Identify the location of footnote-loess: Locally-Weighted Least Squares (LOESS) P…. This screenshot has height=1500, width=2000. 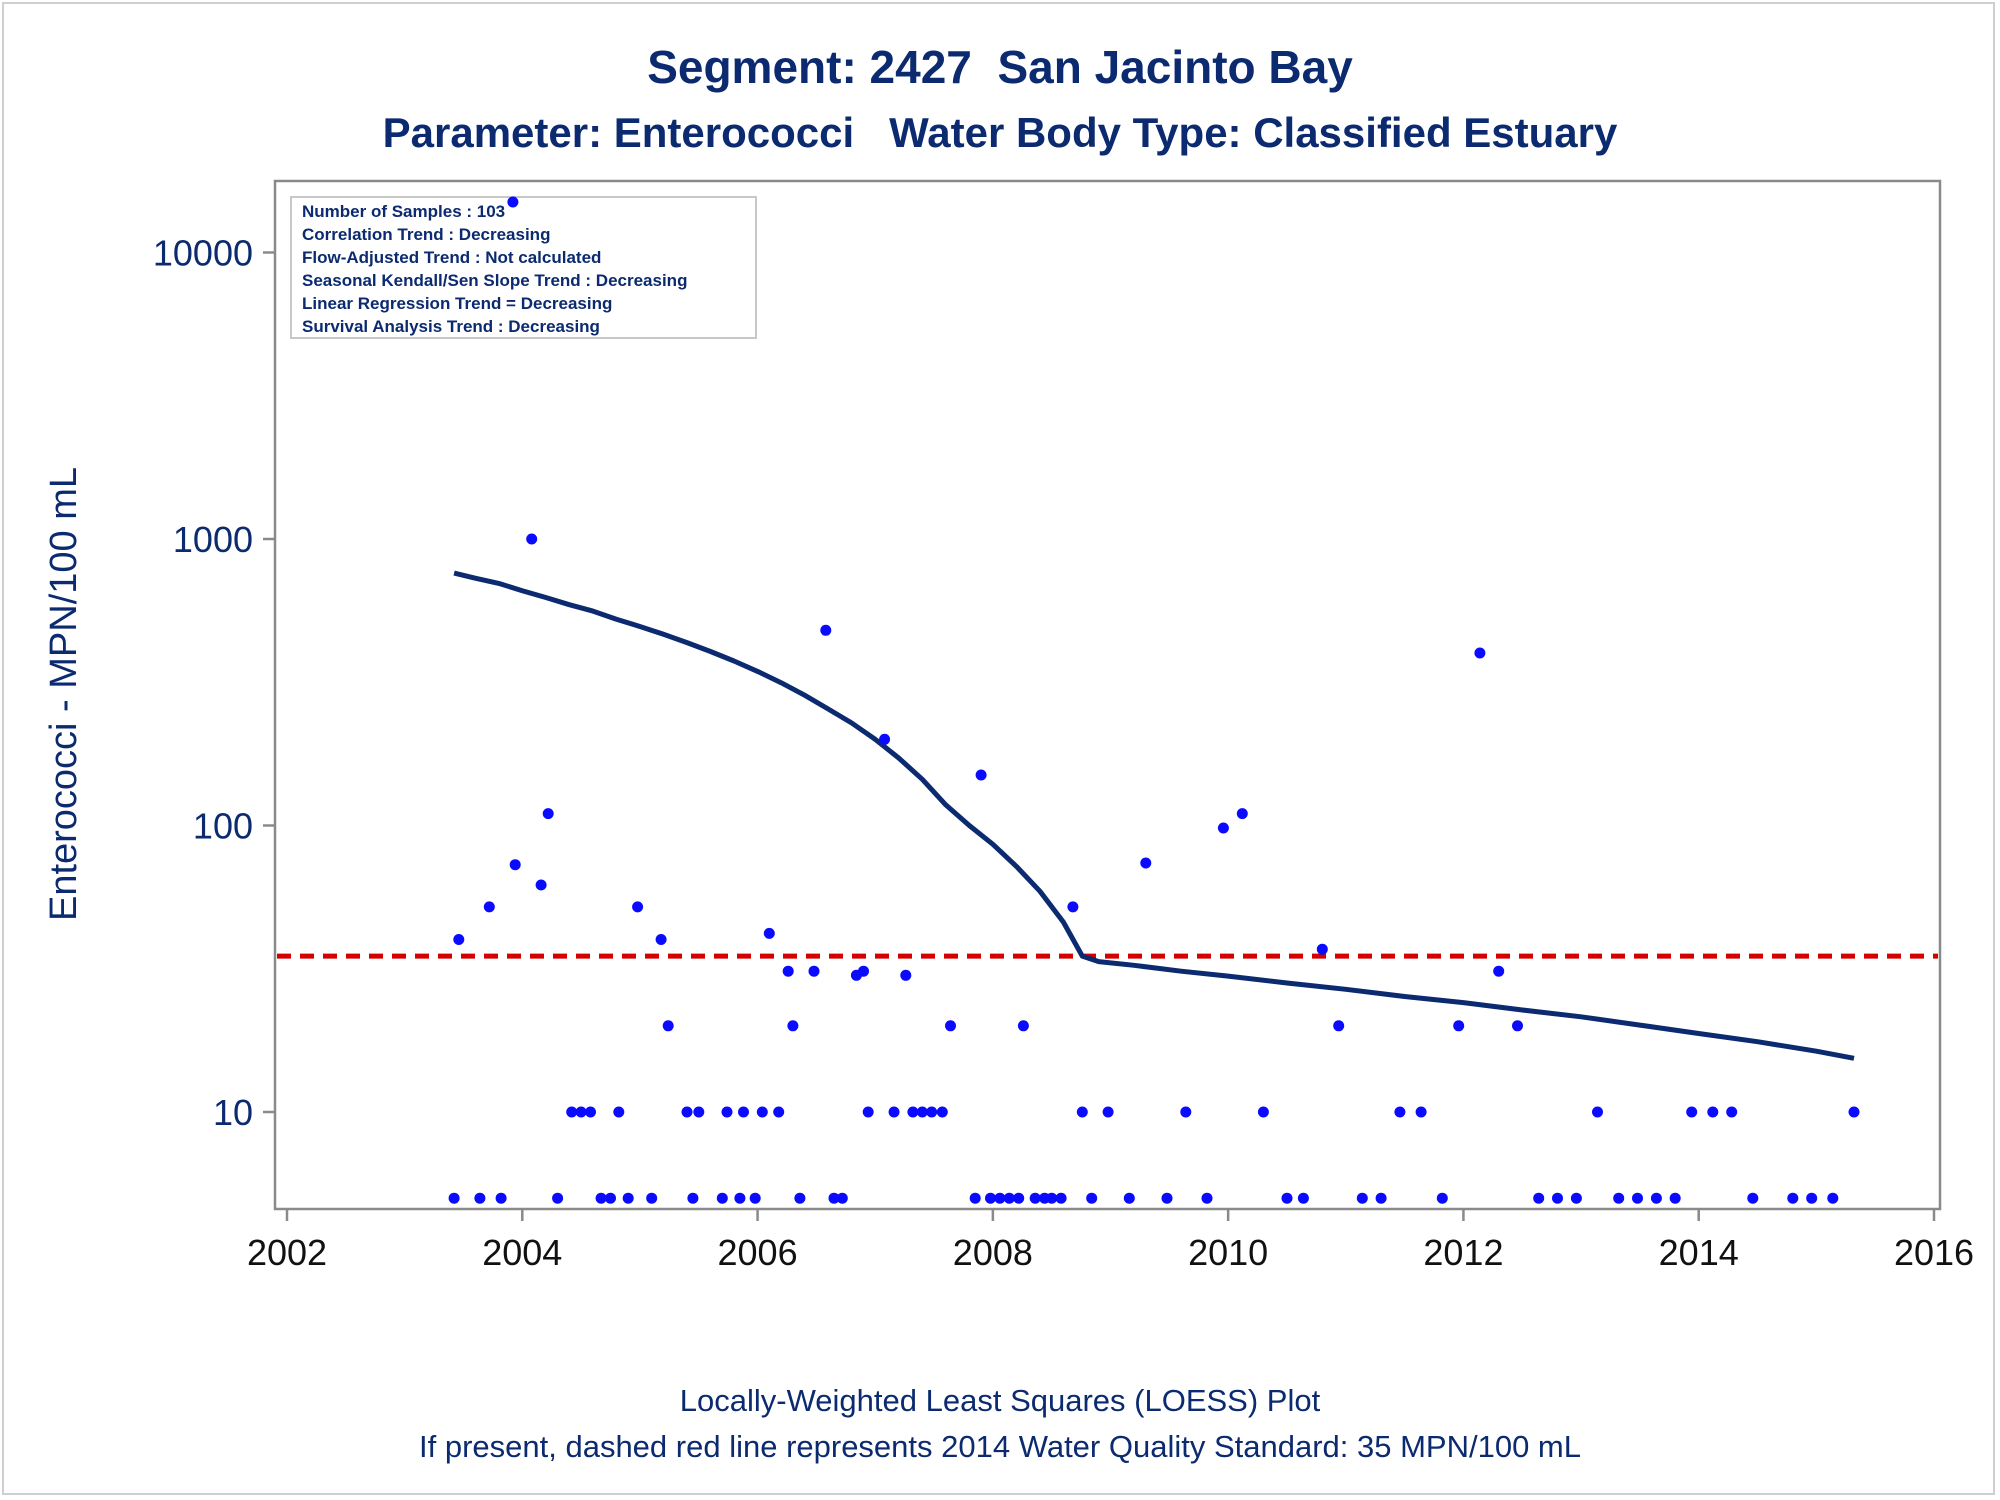
(1000, 1400).